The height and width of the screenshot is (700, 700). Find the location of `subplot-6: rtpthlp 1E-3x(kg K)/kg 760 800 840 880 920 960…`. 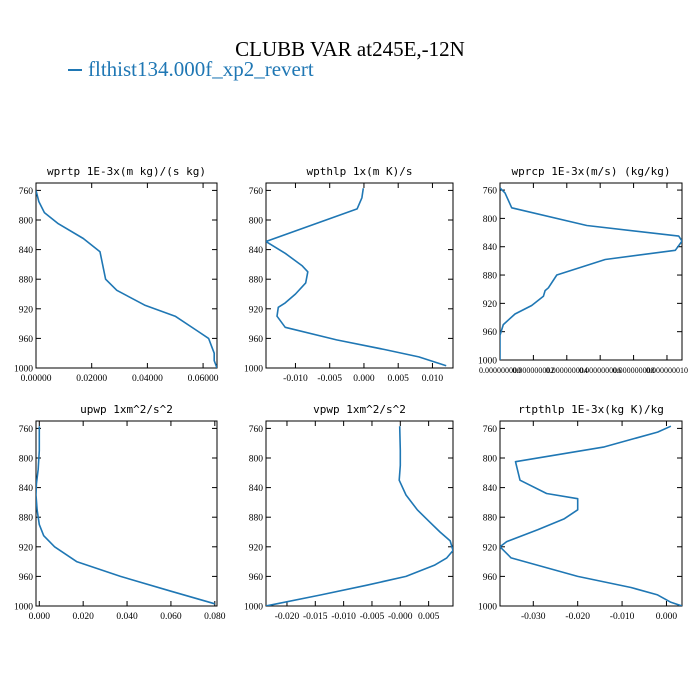

subplot-6: rtpthlp 1E-3x(kg K)/kg 760 800 840 880 920 960… is located at coordinates (580, 512).